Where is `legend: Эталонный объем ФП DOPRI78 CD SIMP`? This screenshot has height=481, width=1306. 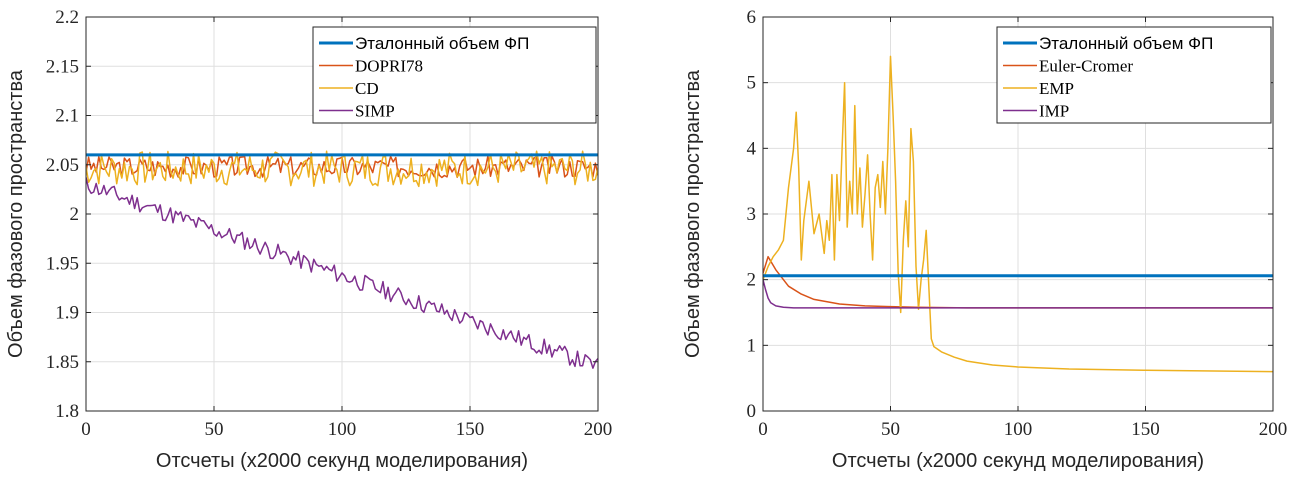
legend: Эталонный объем ФП DOPRI78 CD SIMP is located at coordinates (454, 75).